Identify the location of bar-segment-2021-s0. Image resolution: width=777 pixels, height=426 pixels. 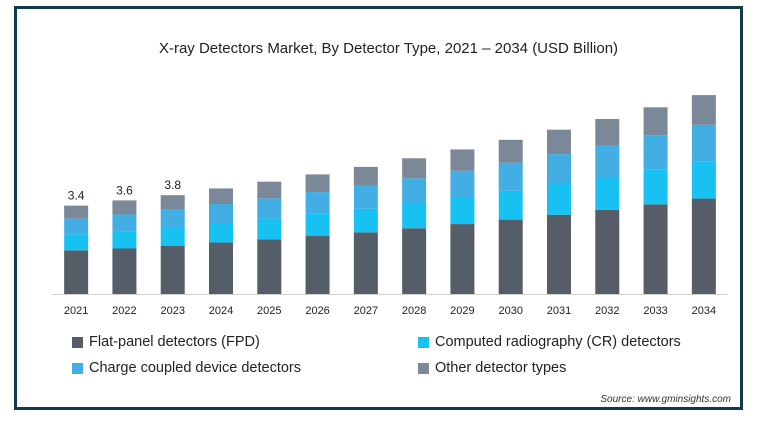
(76, 272).